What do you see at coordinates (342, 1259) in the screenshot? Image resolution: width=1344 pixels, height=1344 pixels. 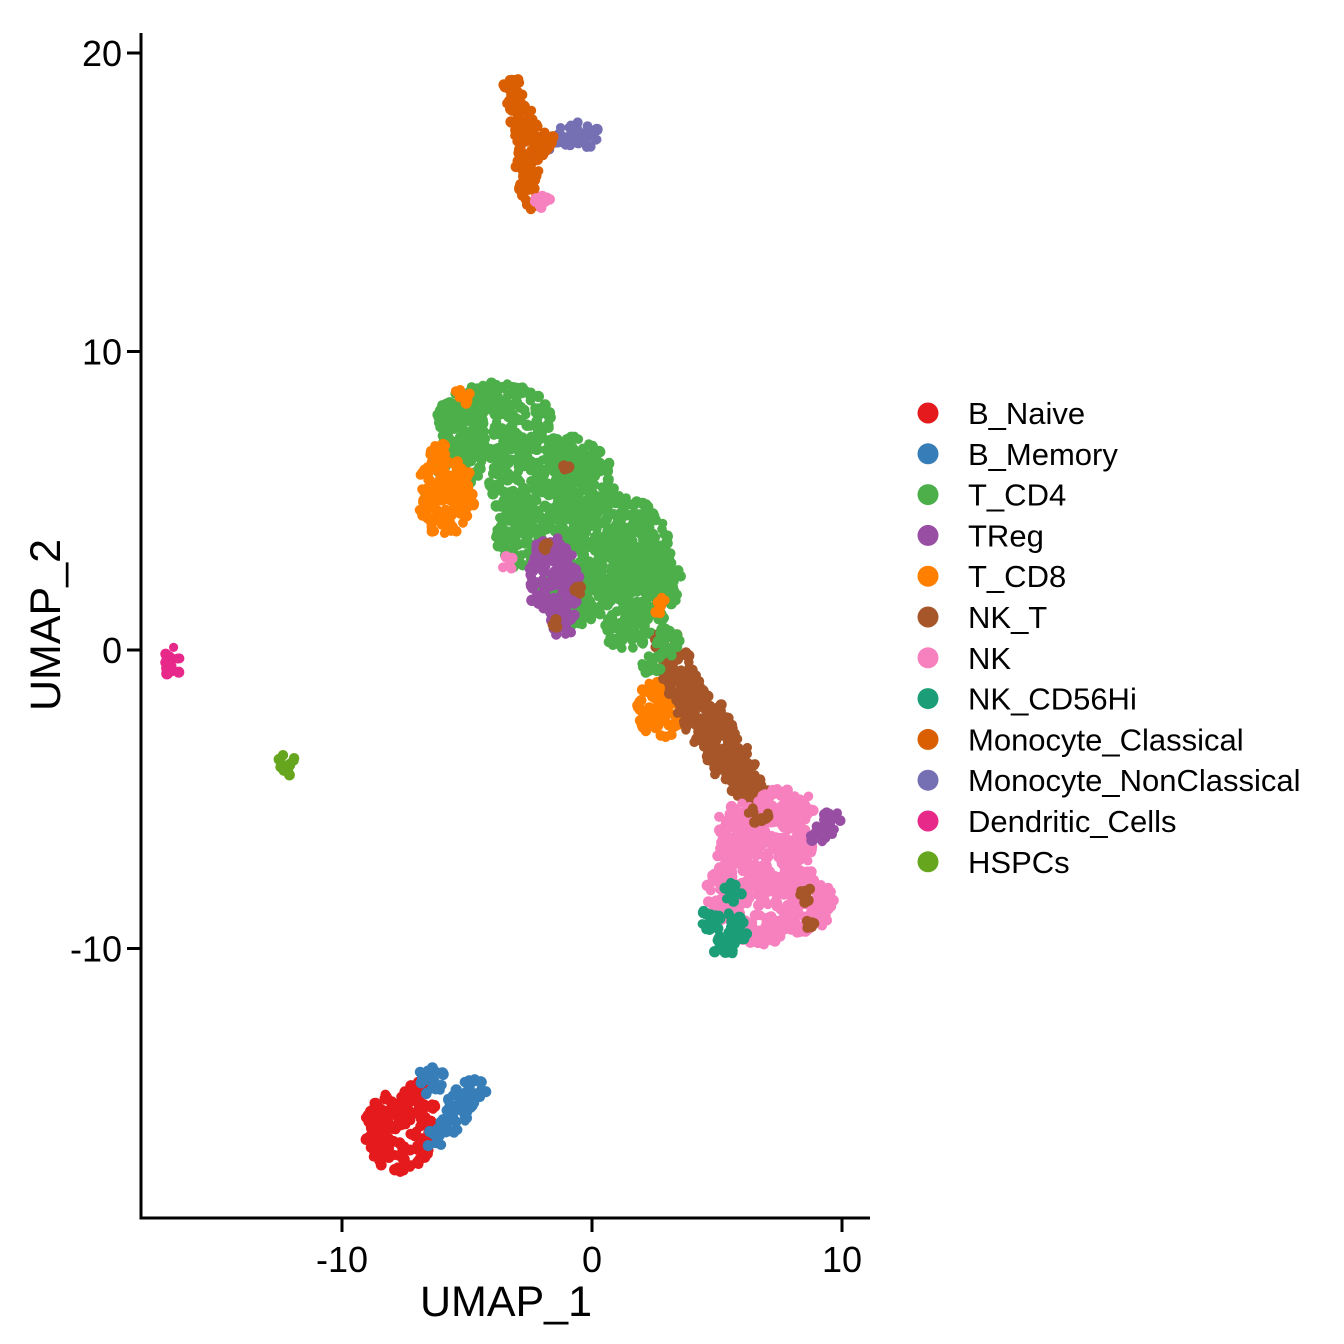 I see `x-tick-label: -10` at bounding box center [342, 1259].